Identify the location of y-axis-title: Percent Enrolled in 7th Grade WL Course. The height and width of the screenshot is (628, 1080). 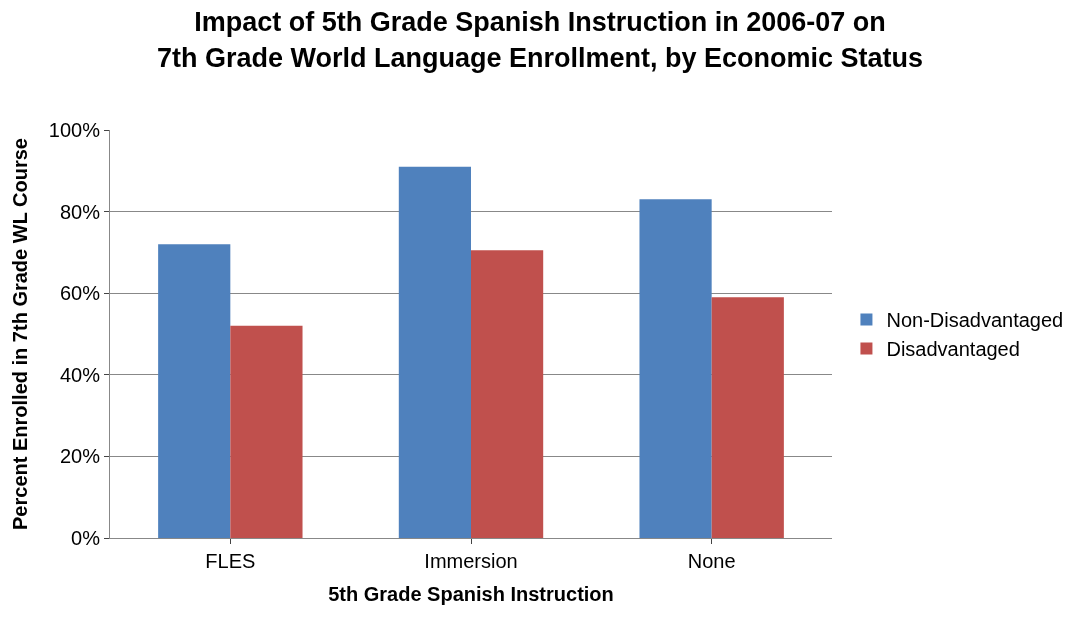
(20, 334).